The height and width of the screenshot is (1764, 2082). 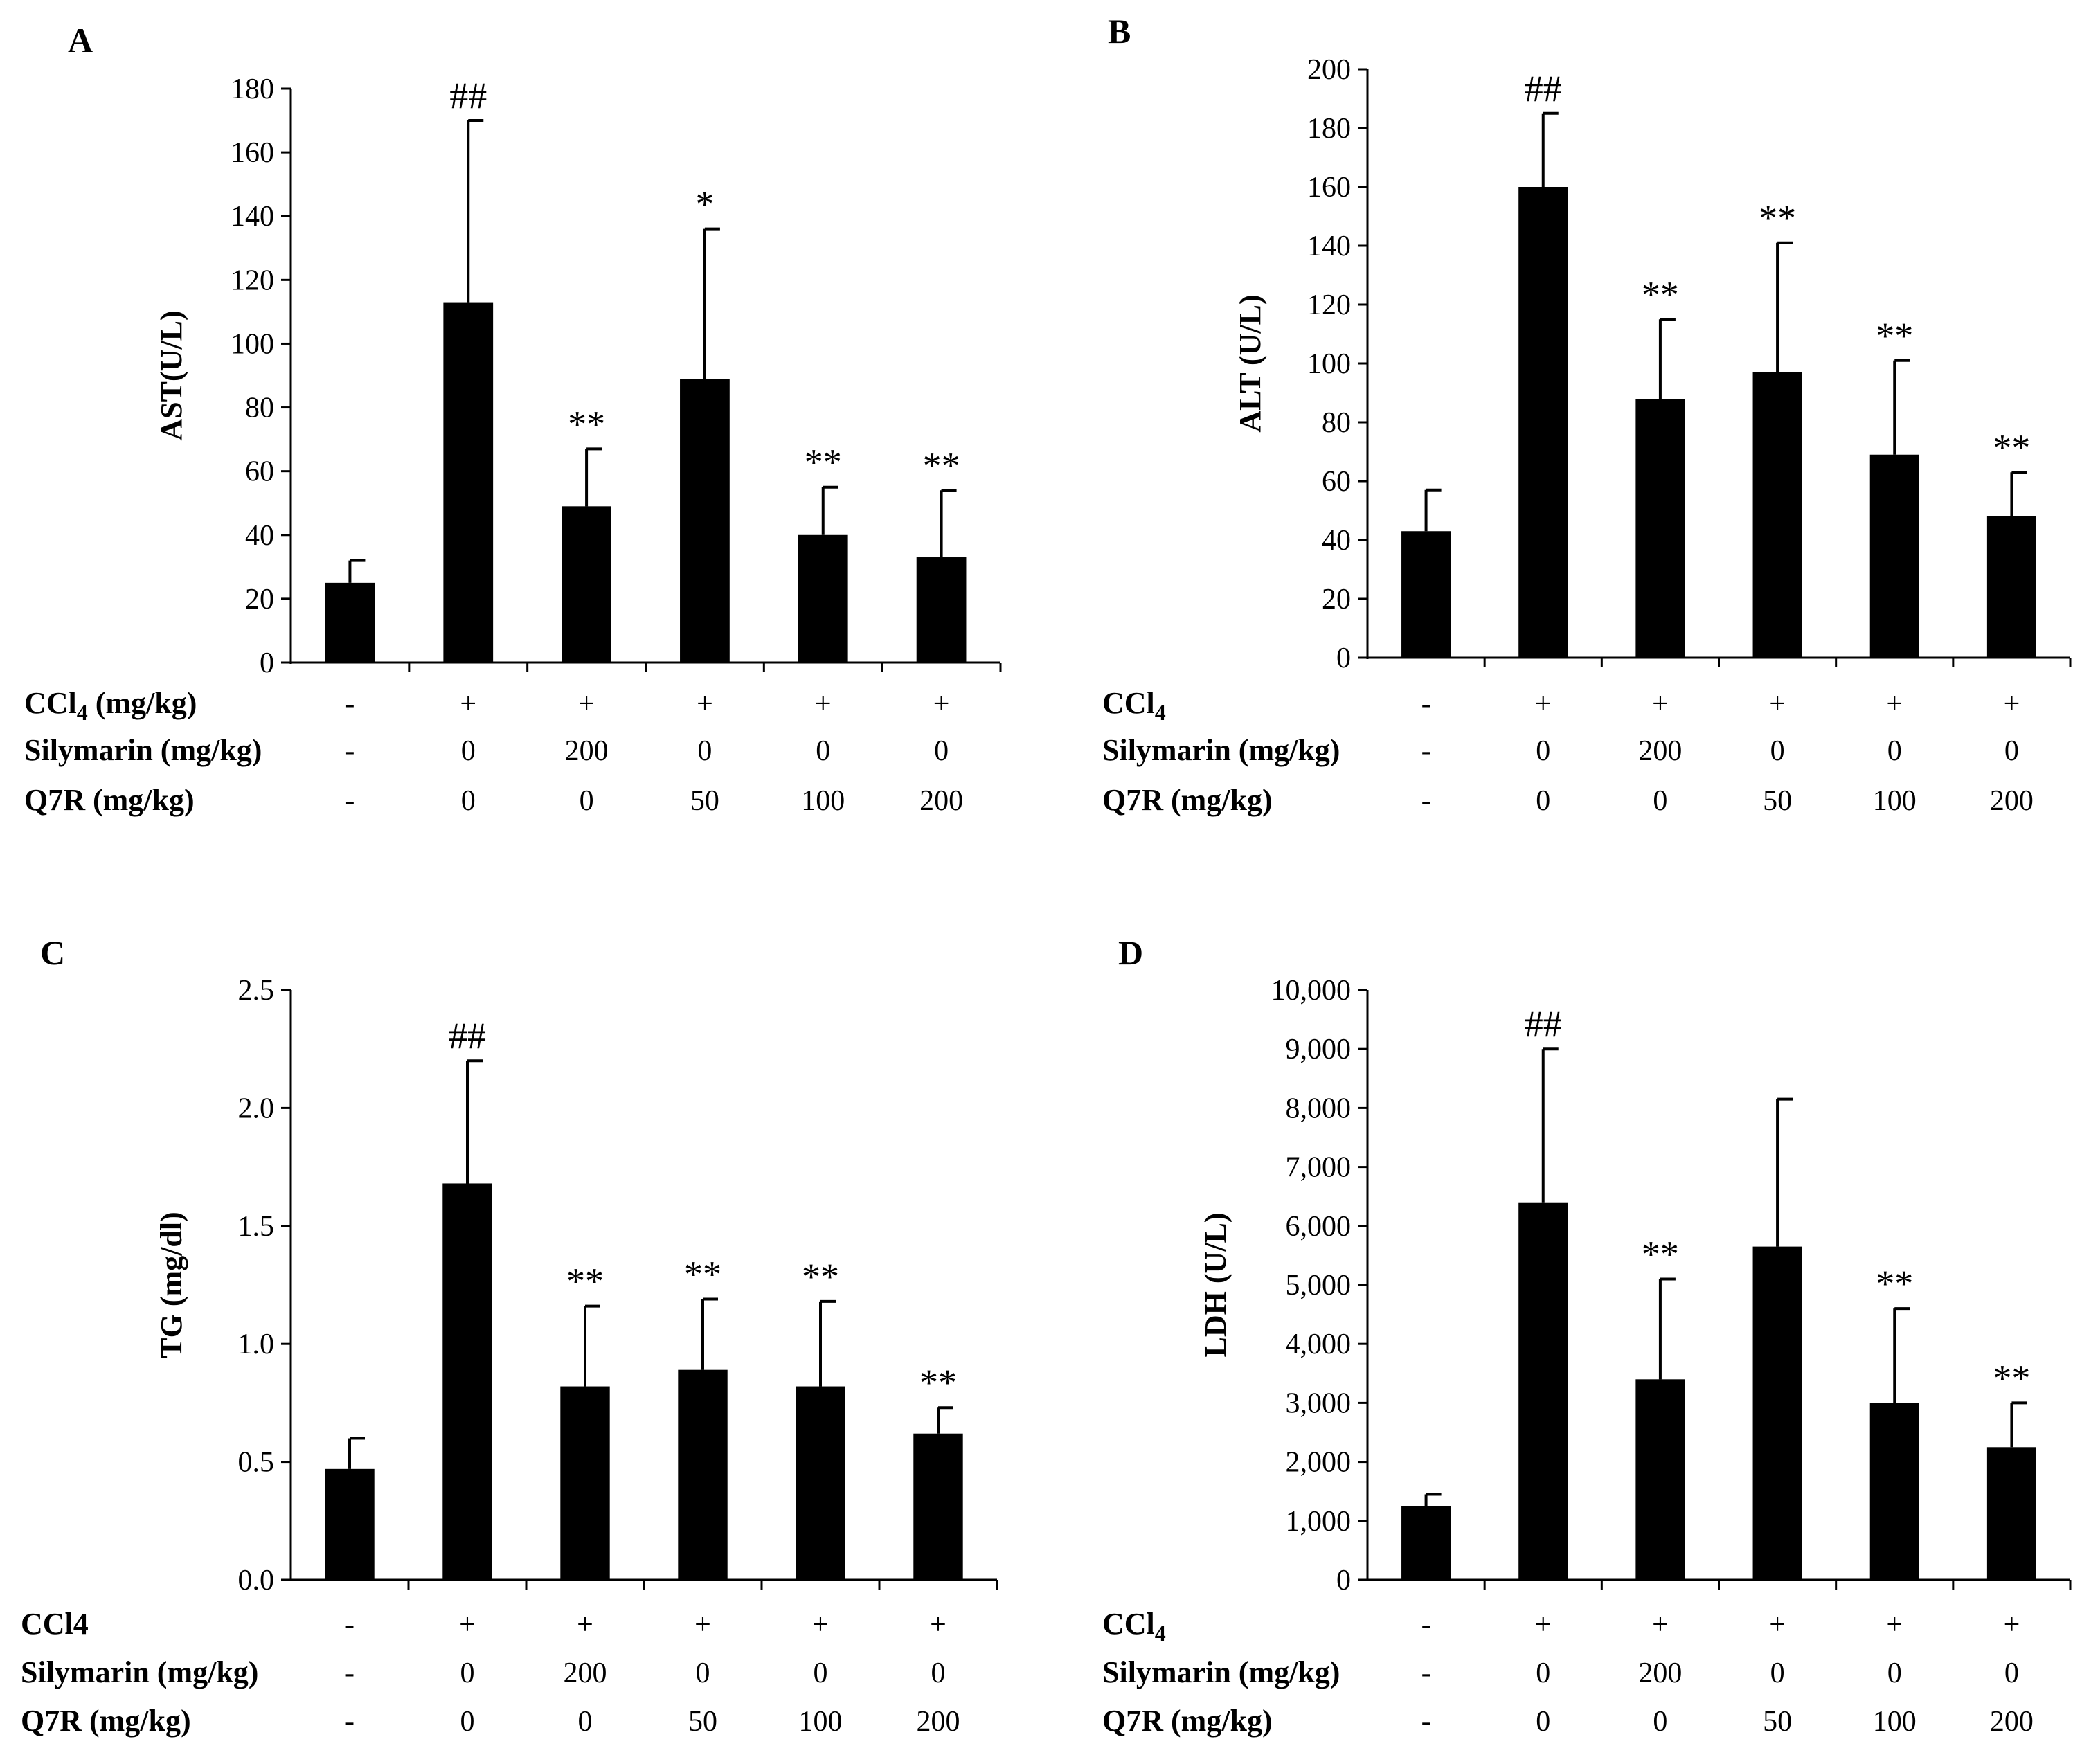 I want to click on y-tick-label: 4,000, so click(x=1319, y=1344).